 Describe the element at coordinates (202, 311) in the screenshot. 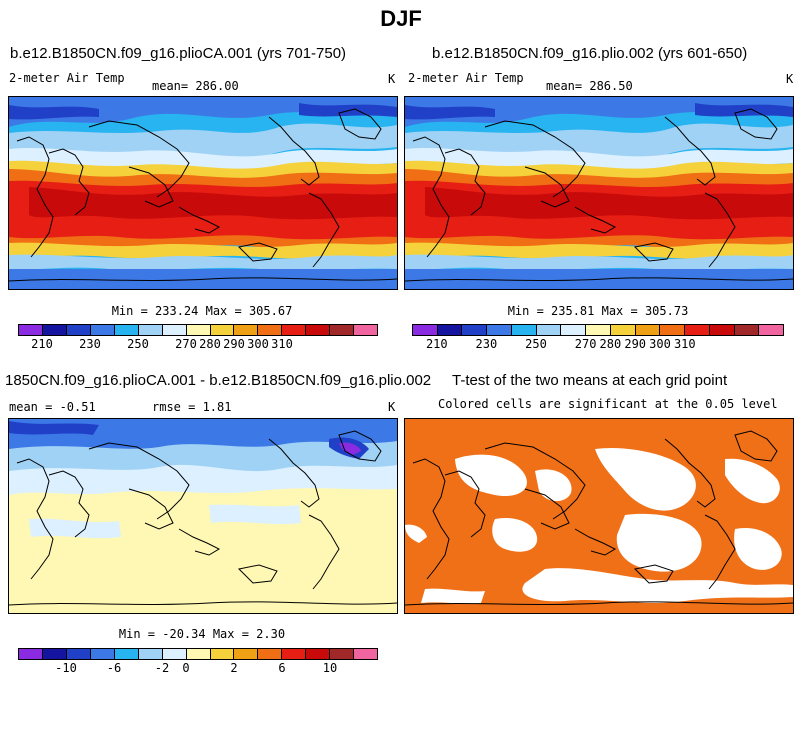

I see `stats-top-left: Min = 233.24 Max = 305.67` at that location.